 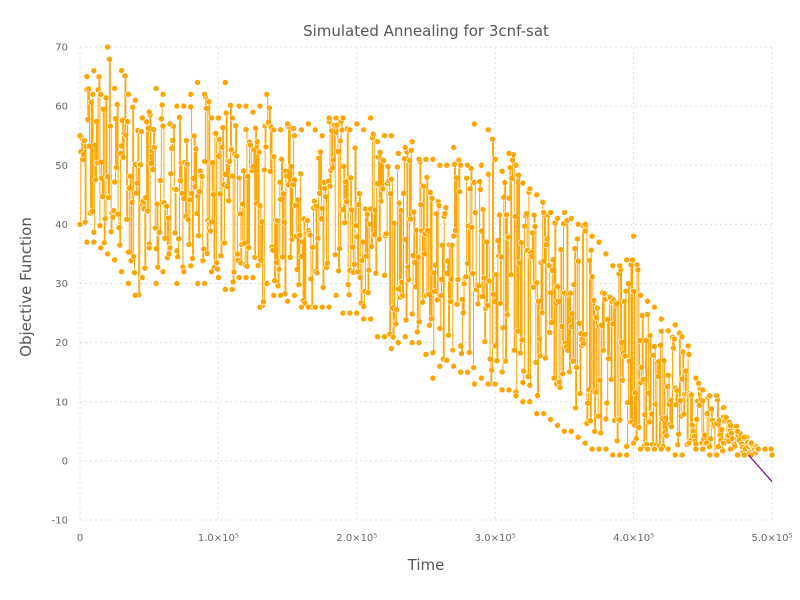 I want to click on y-tick-label: 0, so click(x=65, y=461).